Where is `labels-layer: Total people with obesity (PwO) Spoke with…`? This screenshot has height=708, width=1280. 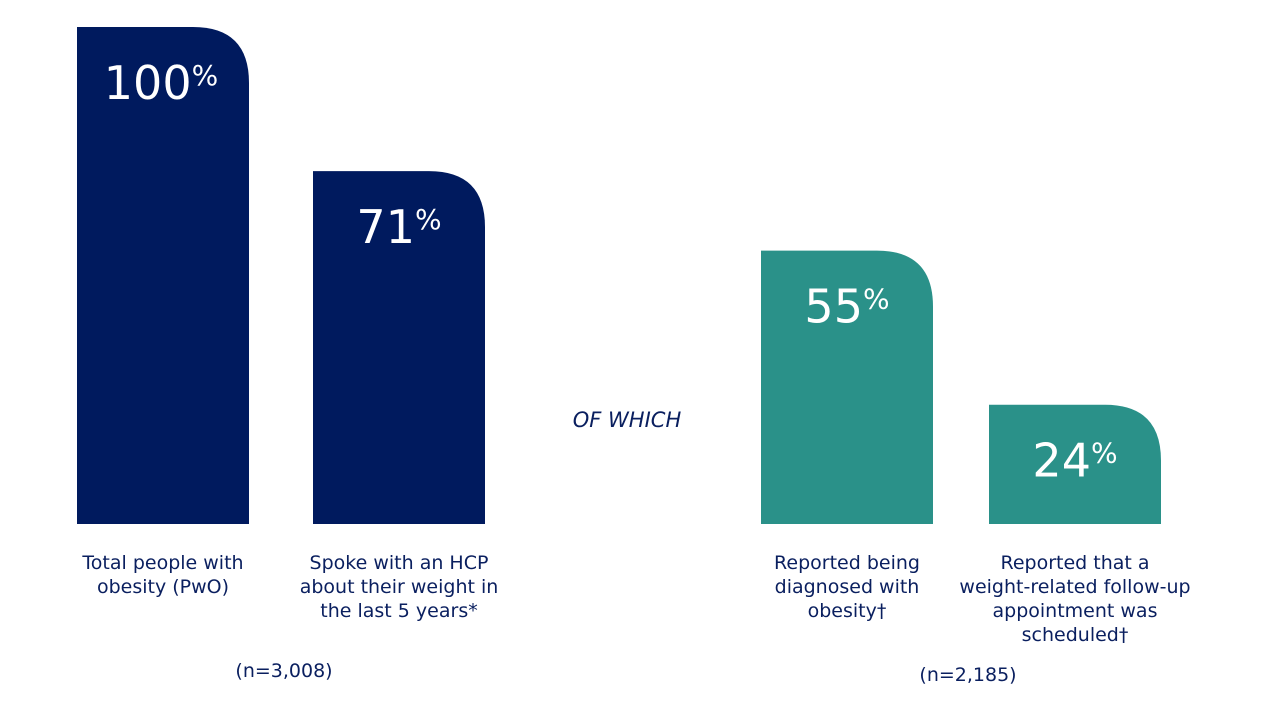
labels-layer: Total people with obesity (PwO) Spoke with… is located at coordinates (635, 599).